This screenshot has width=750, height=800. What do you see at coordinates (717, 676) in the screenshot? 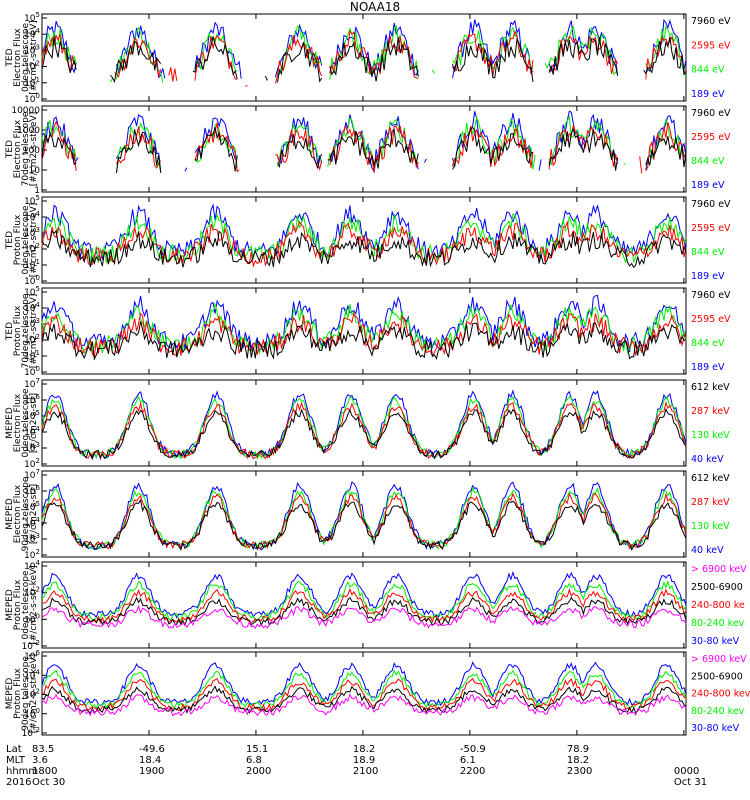
I see `panel-8-legend-1: 2500-6900` at bounding box center [717, 676].